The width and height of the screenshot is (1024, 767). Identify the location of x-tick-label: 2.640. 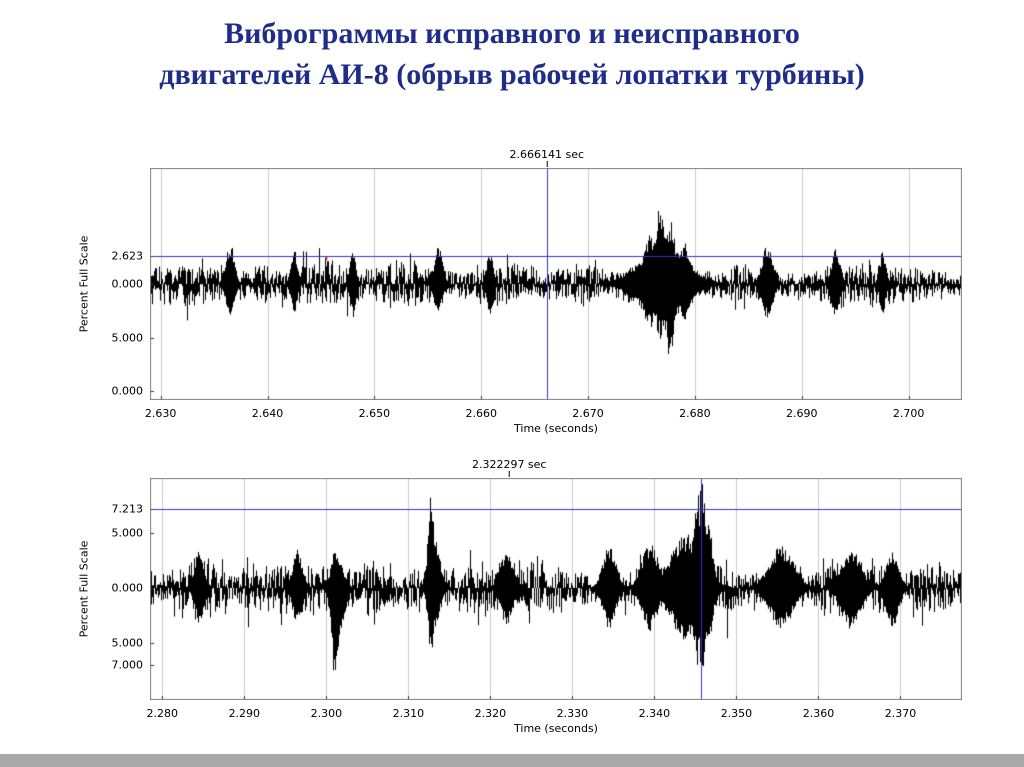
(267, 413).